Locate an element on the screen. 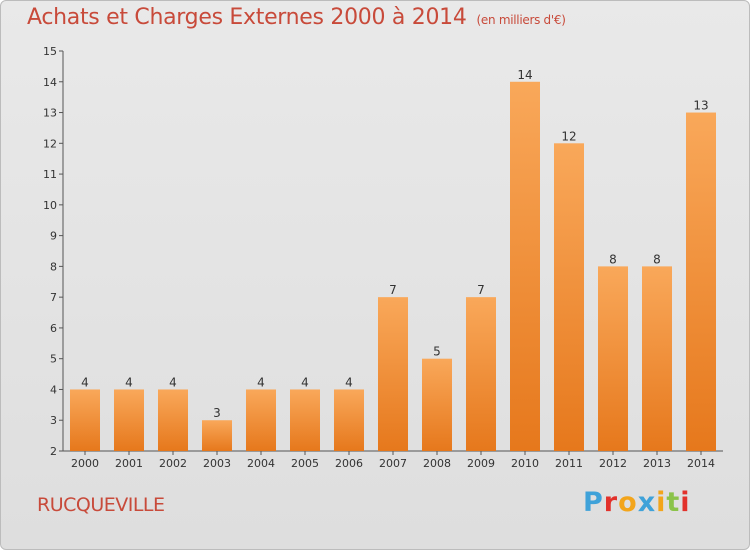  data-label: 14 is located at coordinates (524, 75).